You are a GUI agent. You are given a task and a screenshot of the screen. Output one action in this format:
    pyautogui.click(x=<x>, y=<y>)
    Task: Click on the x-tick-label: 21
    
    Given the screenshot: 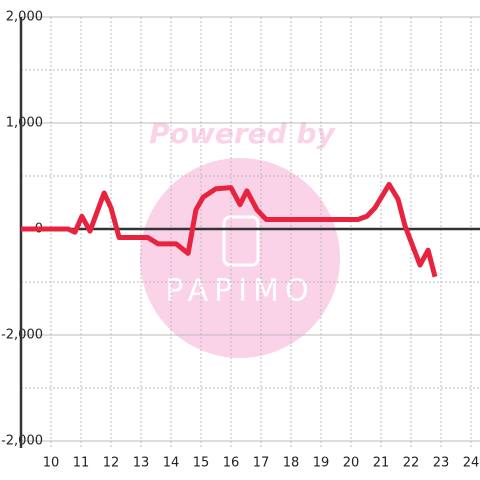 What is the action you would take?
    pyautogui.click(x=381, y=463)
    